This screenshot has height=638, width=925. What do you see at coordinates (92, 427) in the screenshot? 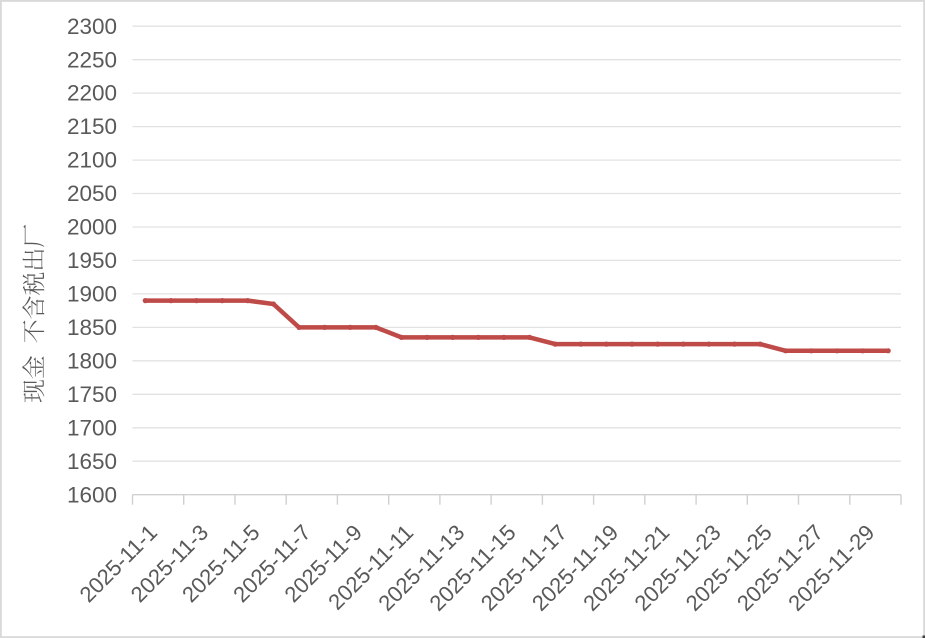
I see `svg-text: 1700` at bounding box center [92, 427].